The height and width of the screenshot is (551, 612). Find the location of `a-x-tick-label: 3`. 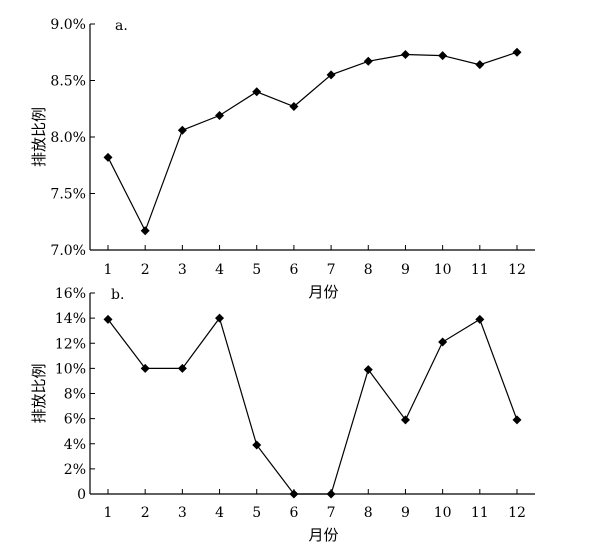

a-x-tick-label: 3 is located at coordinates (182, 270).